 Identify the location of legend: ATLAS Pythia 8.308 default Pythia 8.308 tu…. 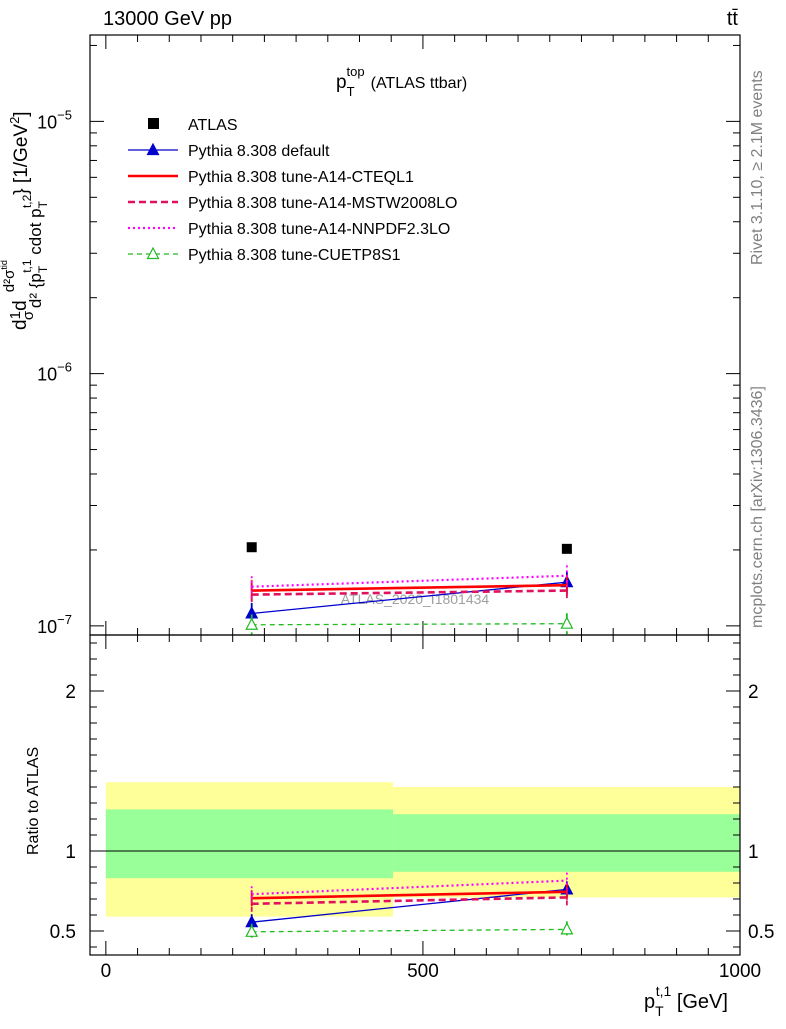
(292, 190).